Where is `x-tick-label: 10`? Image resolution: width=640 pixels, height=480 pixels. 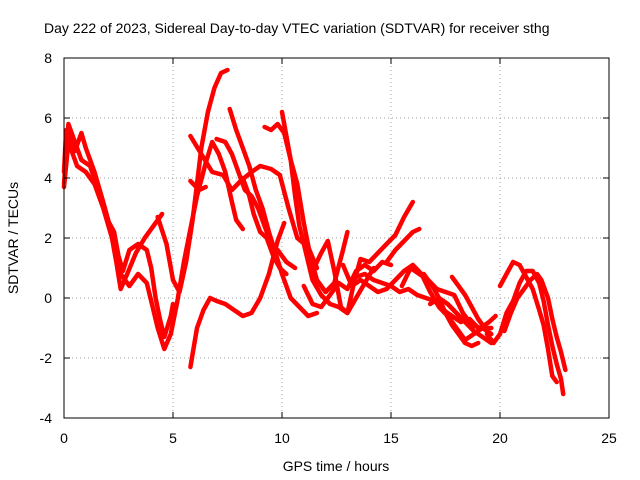 x-tick-label: 10 is located at coordinates (282, 438).